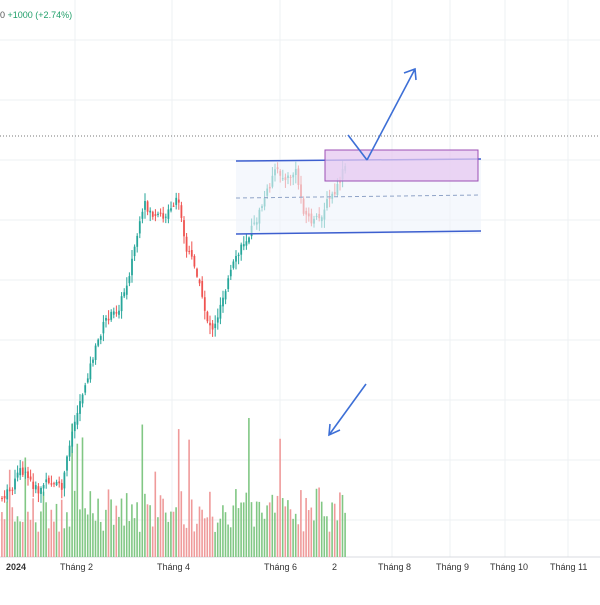 Image resolution: width=600 pixels, height=605 pixels. Describe the element at coordinates (280, 567) in the screenshot. I see `x-tick-label: Tháng 6` at that location.